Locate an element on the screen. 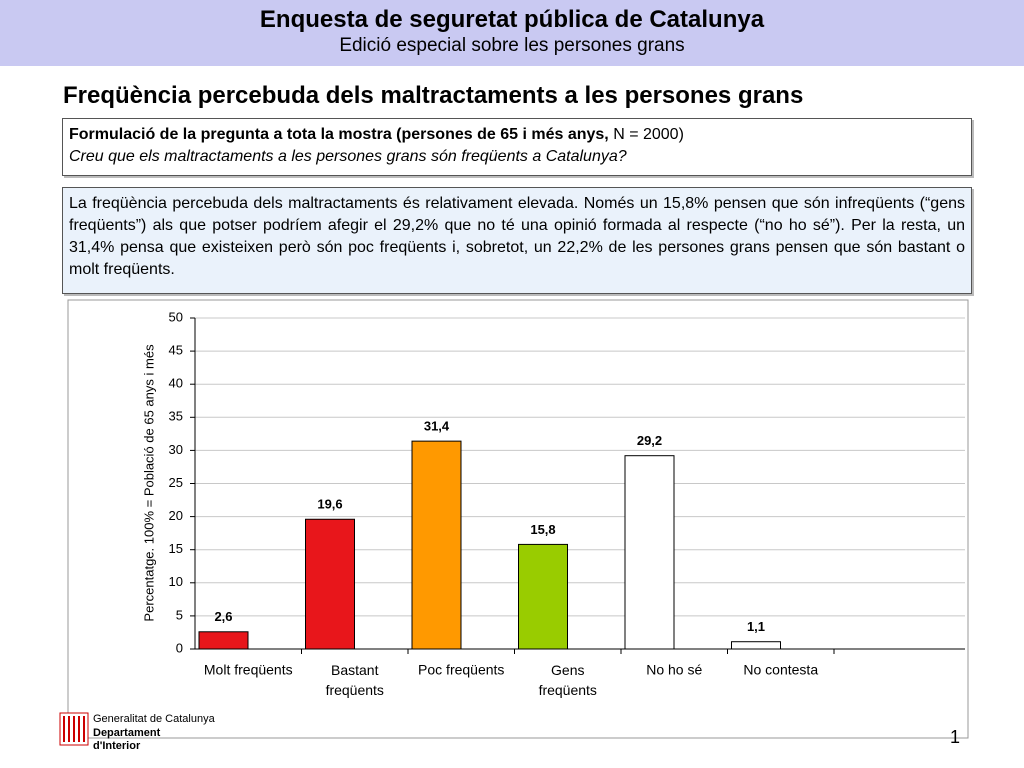  y-tick-label: 0 is located at coordinates (179, 647).